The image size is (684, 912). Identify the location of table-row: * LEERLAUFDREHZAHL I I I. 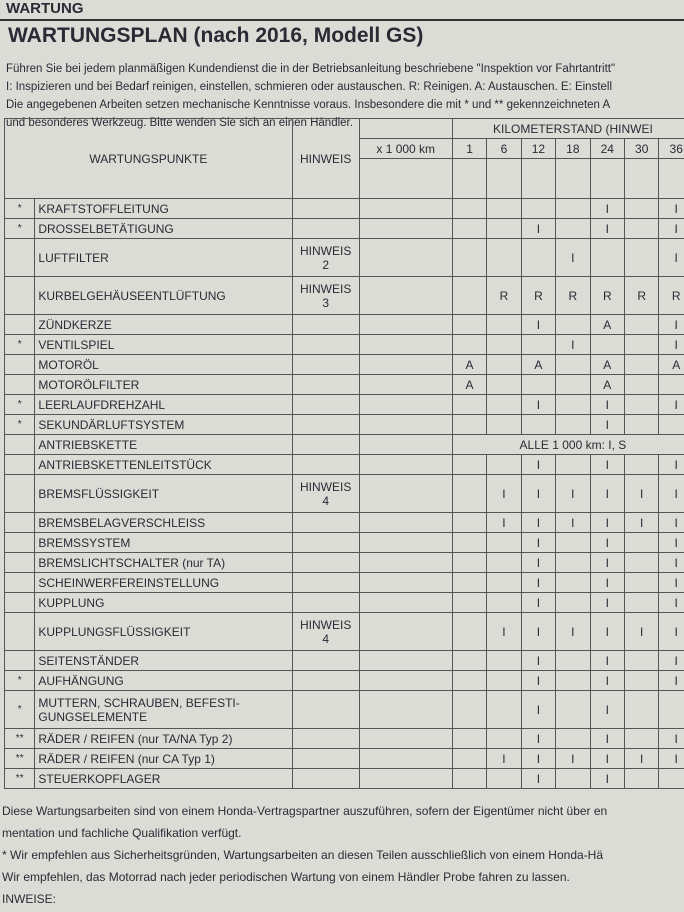
(343, 404).